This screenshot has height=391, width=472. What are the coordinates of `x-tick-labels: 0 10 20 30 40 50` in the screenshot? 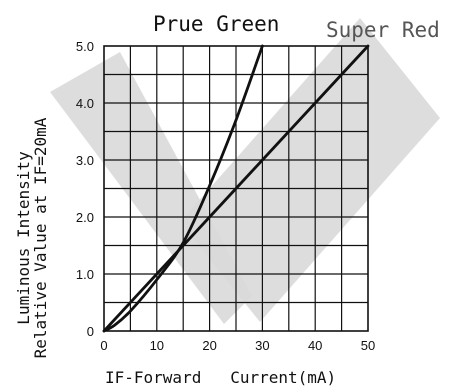 It's located at (237, 345).